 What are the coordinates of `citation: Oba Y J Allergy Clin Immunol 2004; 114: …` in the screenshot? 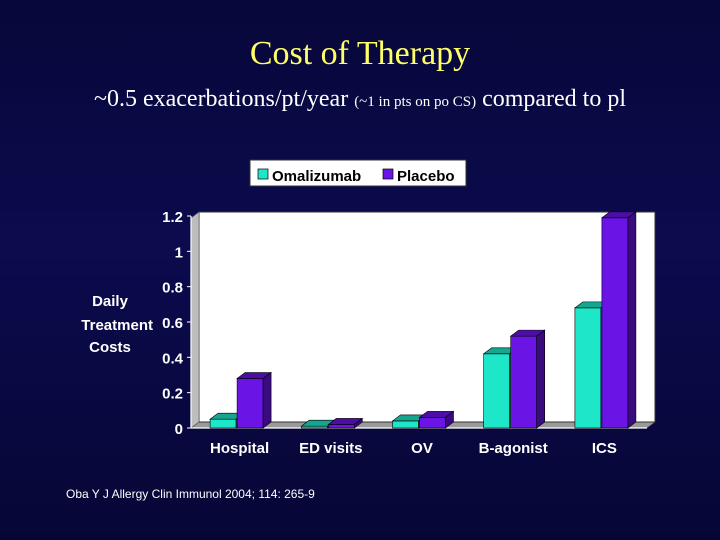 It's located at (190, 494).